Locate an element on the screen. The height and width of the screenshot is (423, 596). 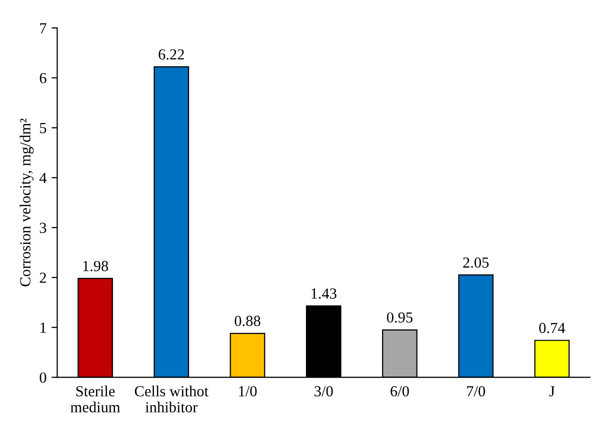
data-label: 6.22 is located at coordinates (171, 54).